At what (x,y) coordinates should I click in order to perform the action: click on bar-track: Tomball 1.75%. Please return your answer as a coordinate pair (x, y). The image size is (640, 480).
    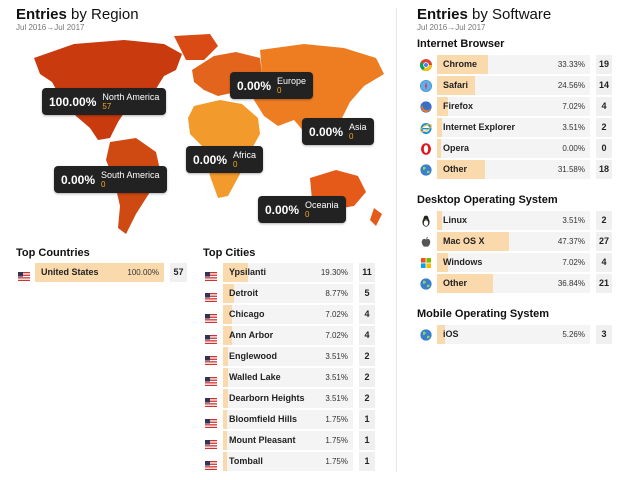
    Looking at the image, I should click on (288, 461).